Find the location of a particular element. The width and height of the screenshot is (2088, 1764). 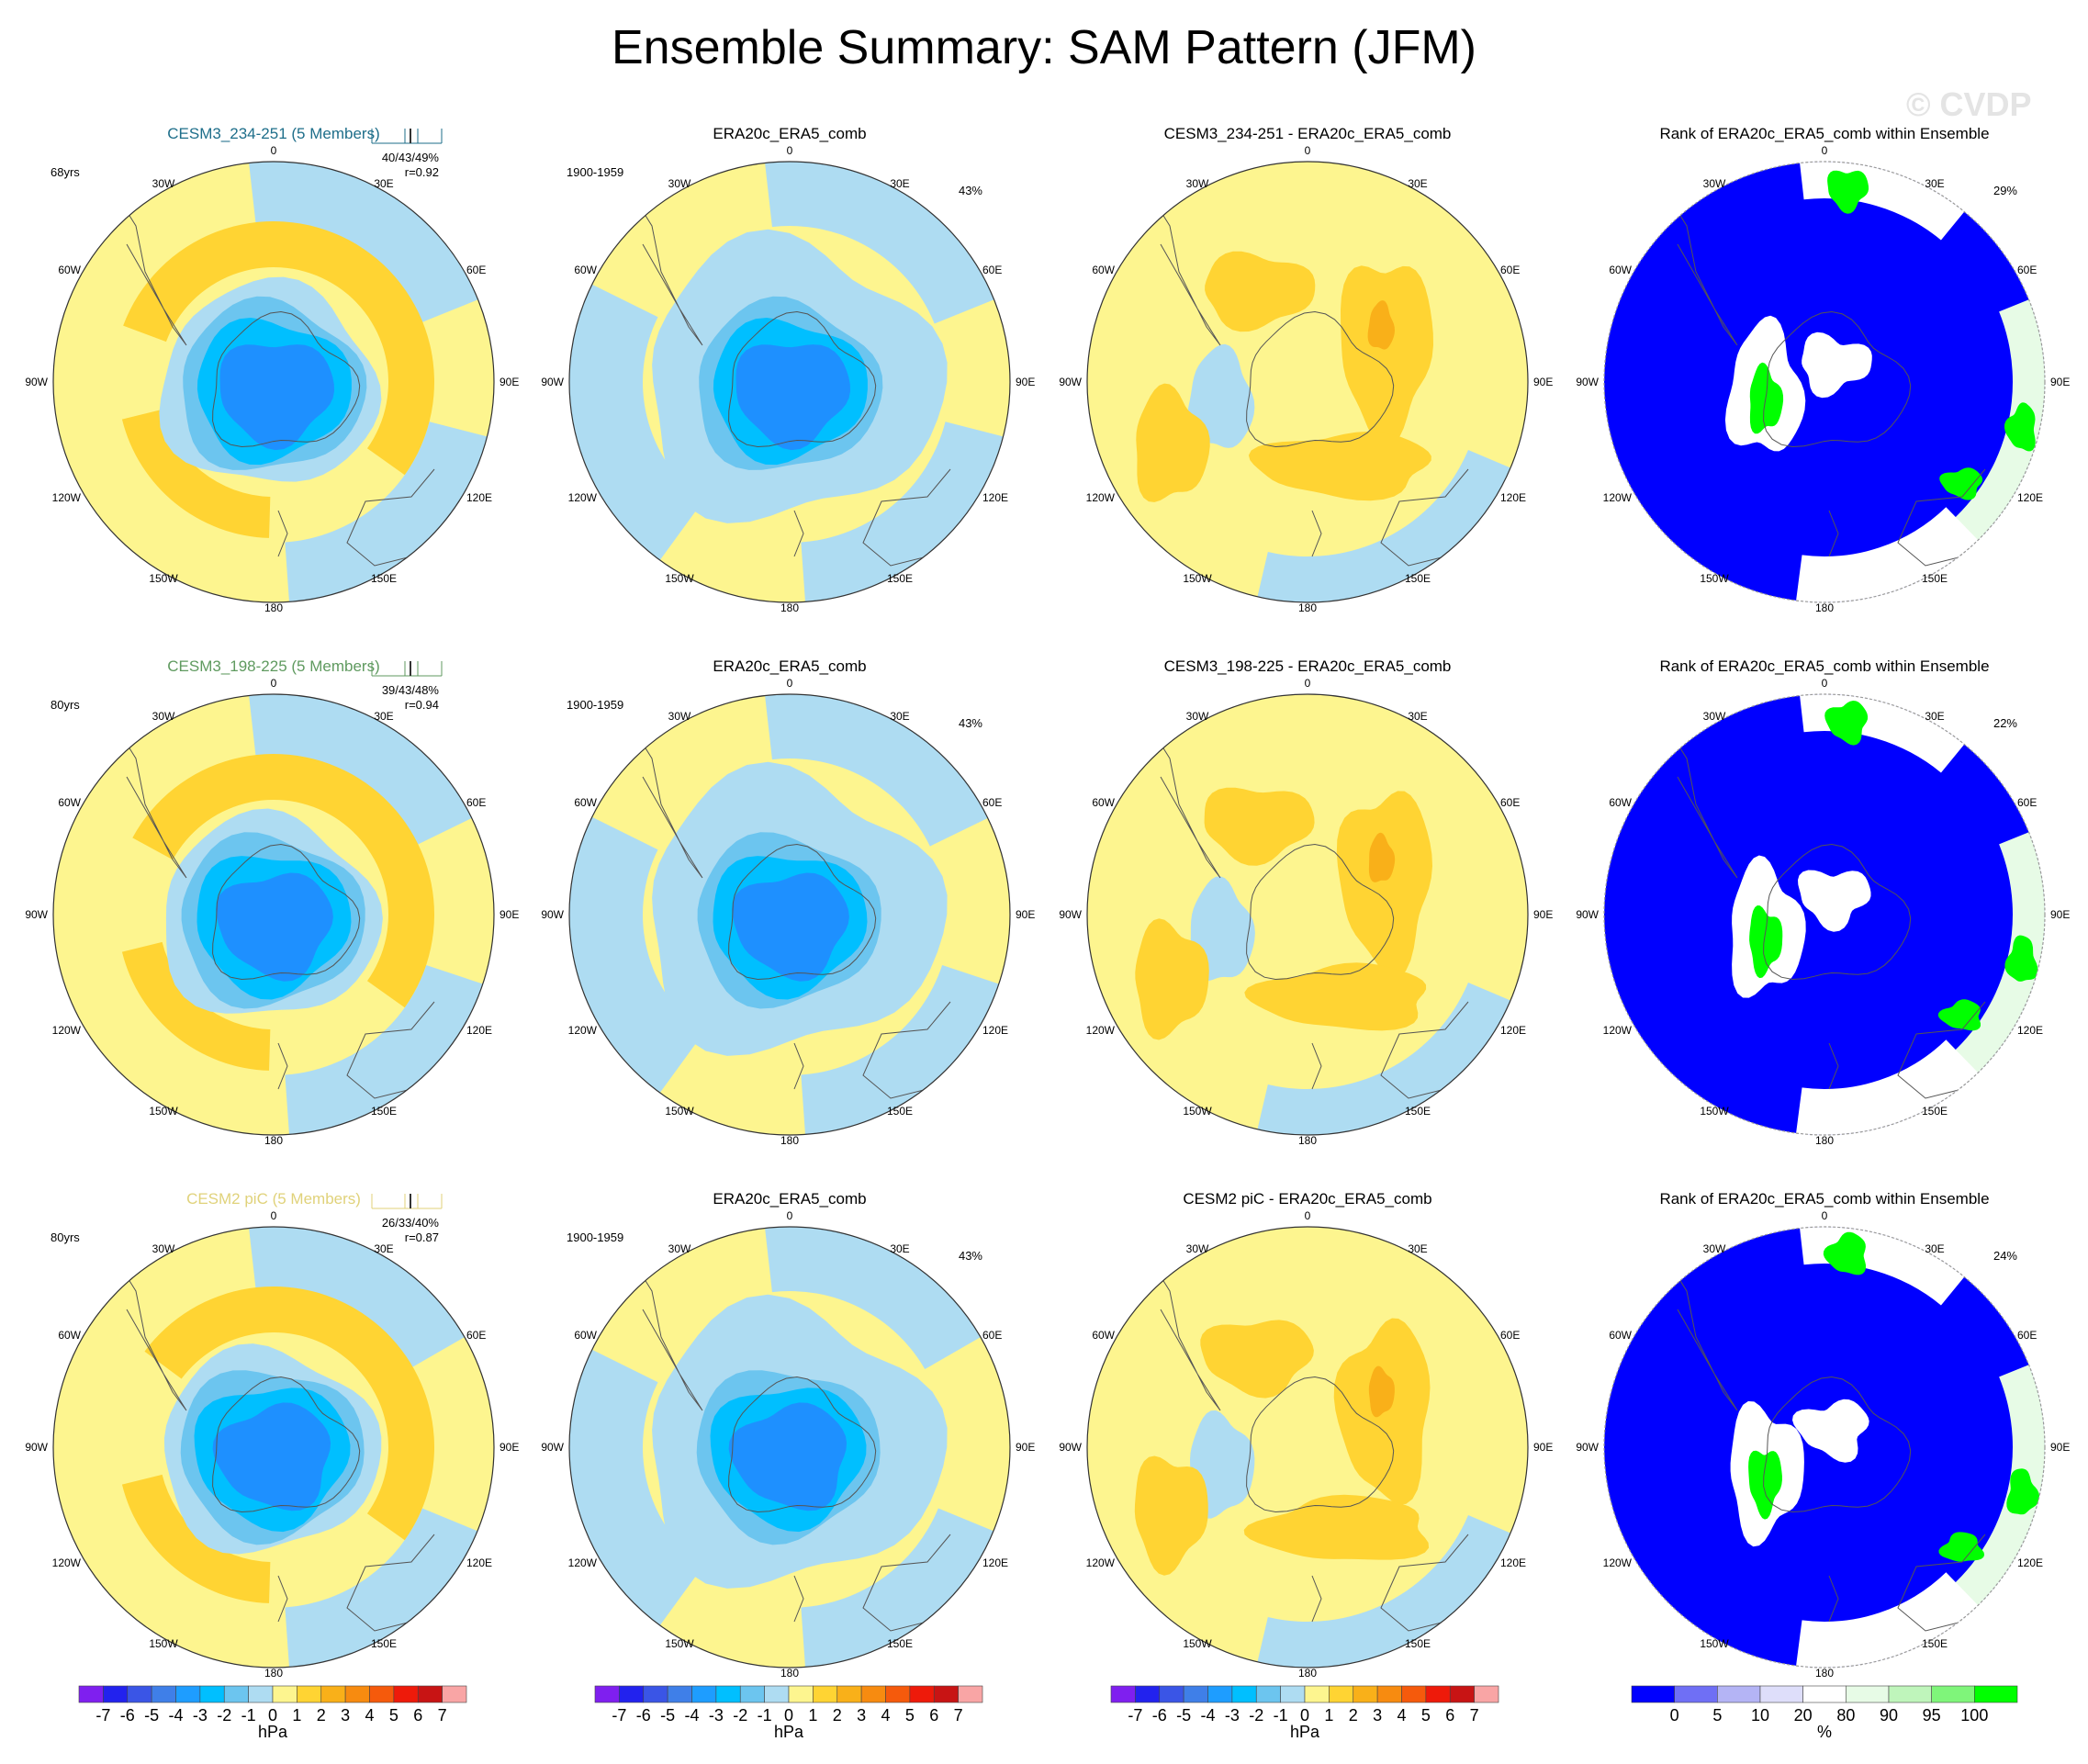

colorbar-tick-label: 5 is located at coordinates (909, 1715).